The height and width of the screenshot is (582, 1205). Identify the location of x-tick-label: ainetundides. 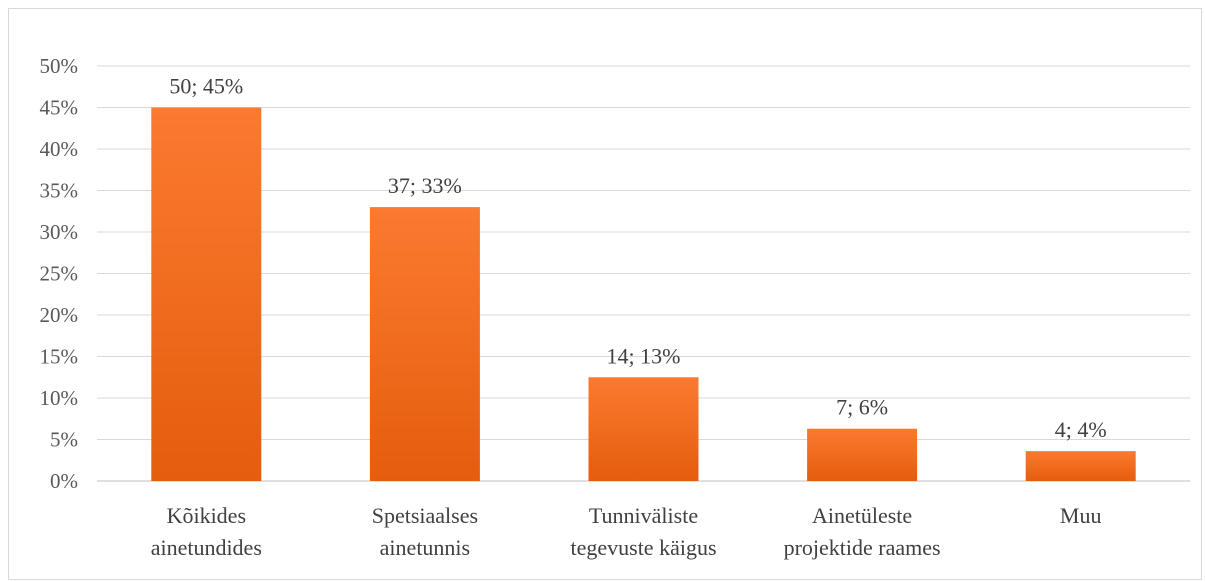
(206, 547).